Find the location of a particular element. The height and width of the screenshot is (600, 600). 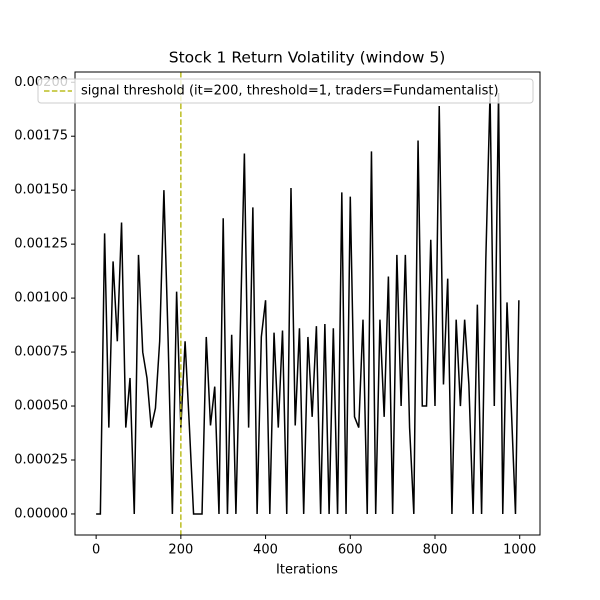

y-tick-label: 0.00025 is located at coordinates (41, 459).